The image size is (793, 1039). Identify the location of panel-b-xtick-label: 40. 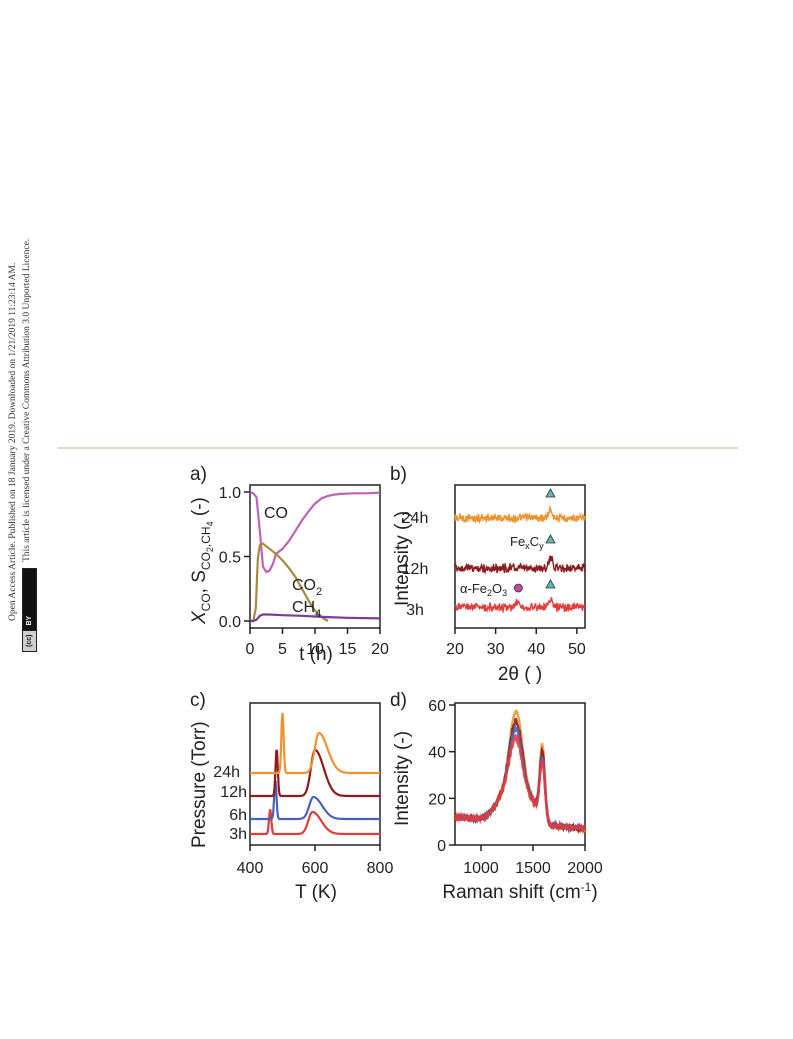
(536, 649).